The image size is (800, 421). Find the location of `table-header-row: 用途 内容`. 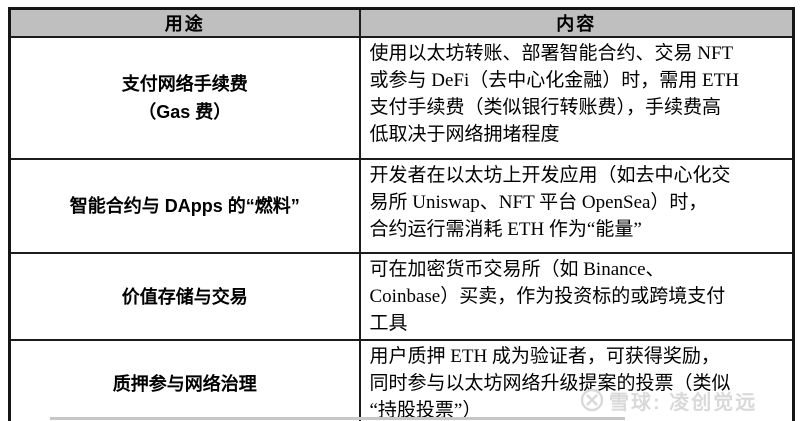

table-header-row: 用途 内容 is located at coordinates (401, 22).